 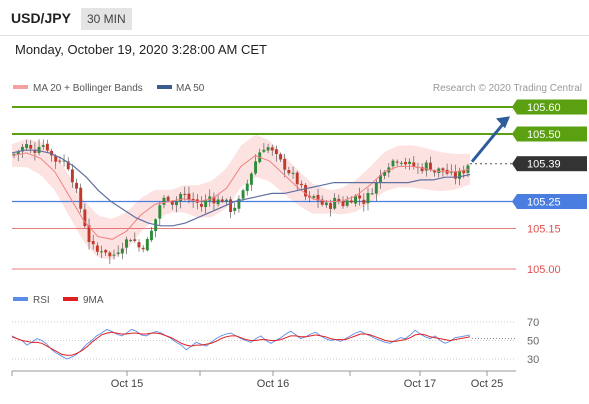 I want to click on credit-label: Research © 2020 Trading Central, so click(x=507, y=88).